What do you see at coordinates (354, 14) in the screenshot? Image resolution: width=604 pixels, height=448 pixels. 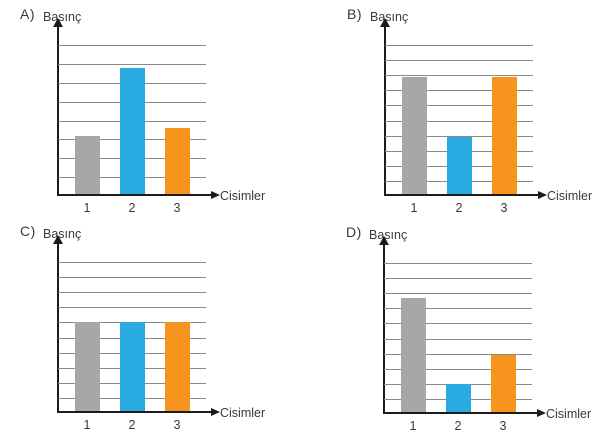 I see `option-label-b: B)` at bounding box center [354, 14].